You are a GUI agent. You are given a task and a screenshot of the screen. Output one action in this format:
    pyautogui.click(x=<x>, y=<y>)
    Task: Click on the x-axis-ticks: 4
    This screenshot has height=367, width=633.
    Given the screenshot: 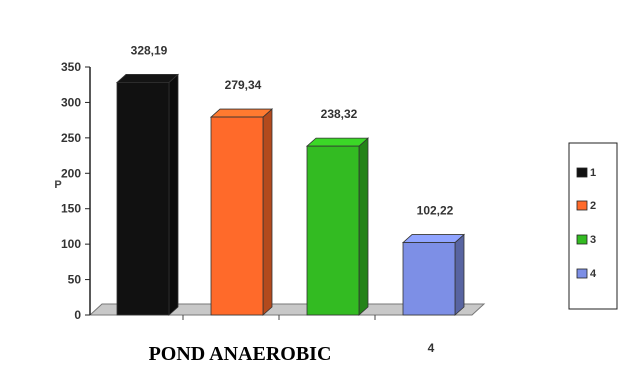 What is the action you would take?
    pyautogui.click(x=308, y=335)
    